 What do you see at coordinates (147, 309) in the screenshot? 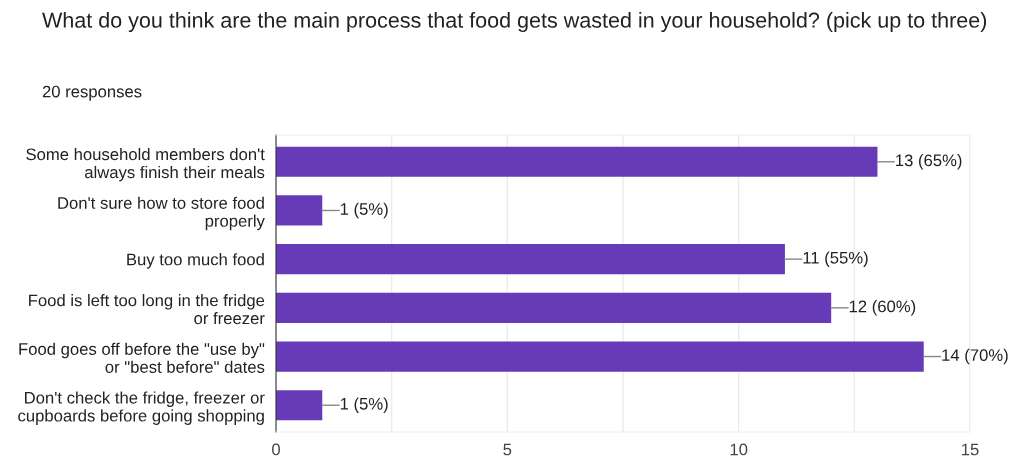
I see `y-tick-label: Food is left too long in the fridge or freezer` at bounding box center [147, 309].